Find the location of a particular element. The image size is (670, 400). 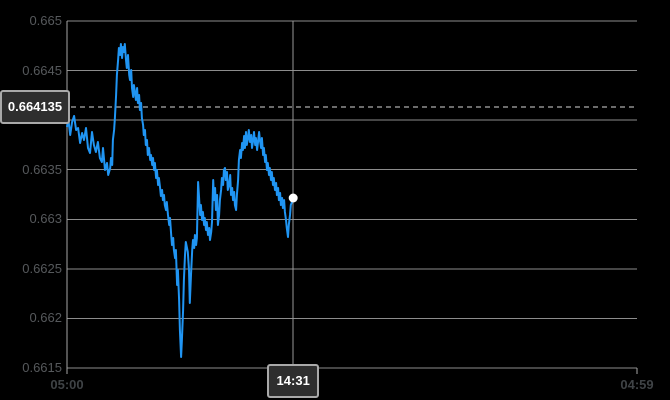

y-axis-label: 0.662 is located at coordinates (45, 318).